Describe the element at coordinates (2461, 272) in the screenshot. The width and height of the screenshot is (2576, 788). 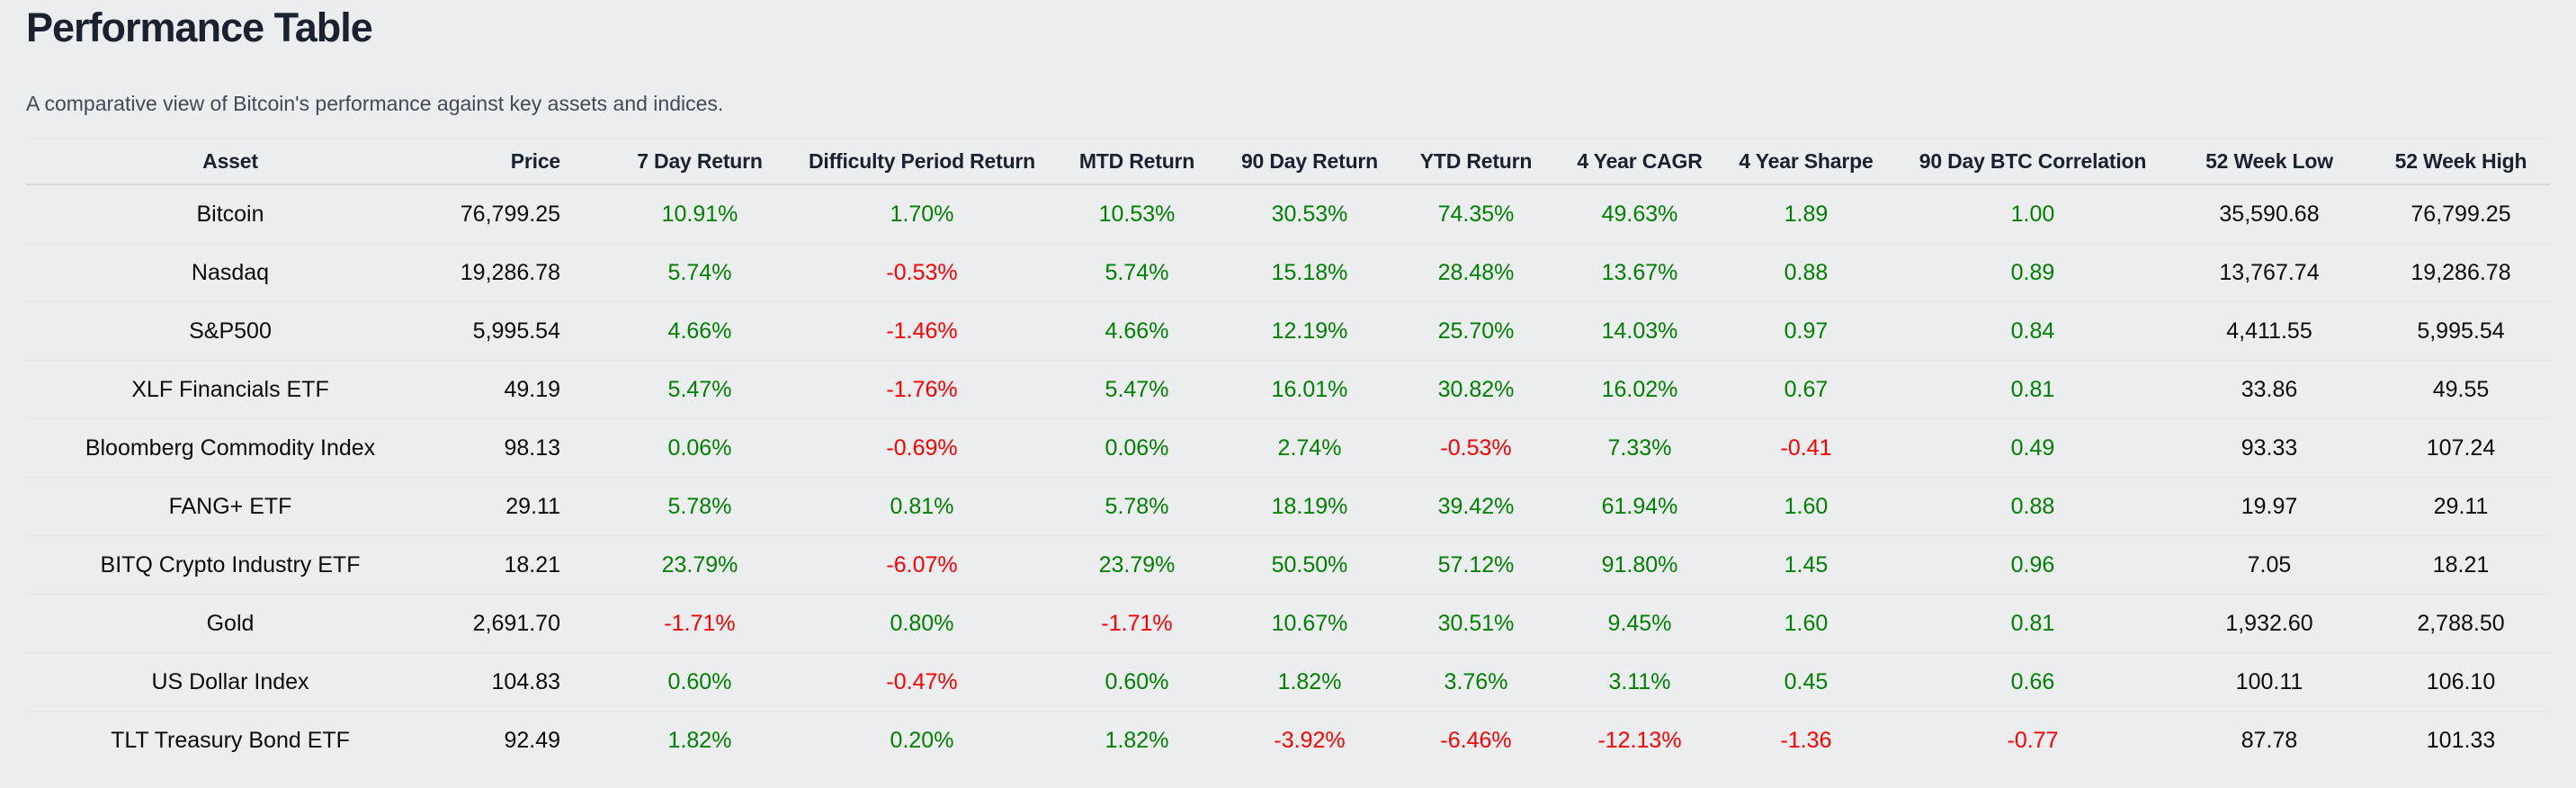
I see `week52-high-cell: 19,286.78` at that location.